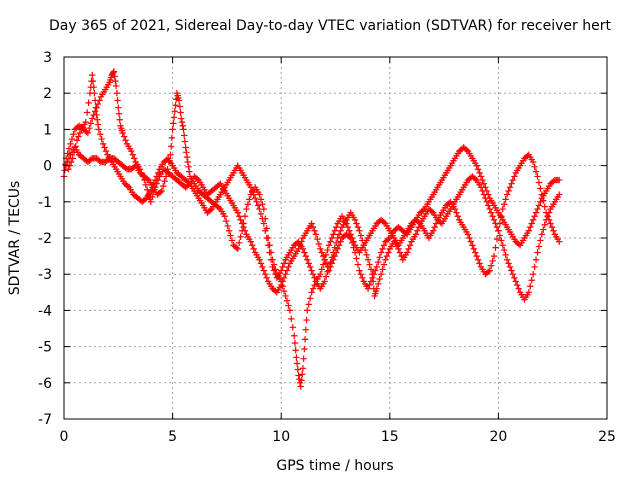 Image resolution: width=640 pixels, height=480 pixels. What do you see at coordinates (64, 437) in the screenshot?
I see `x-tick-label: 0` at bounding box center [64, 437].